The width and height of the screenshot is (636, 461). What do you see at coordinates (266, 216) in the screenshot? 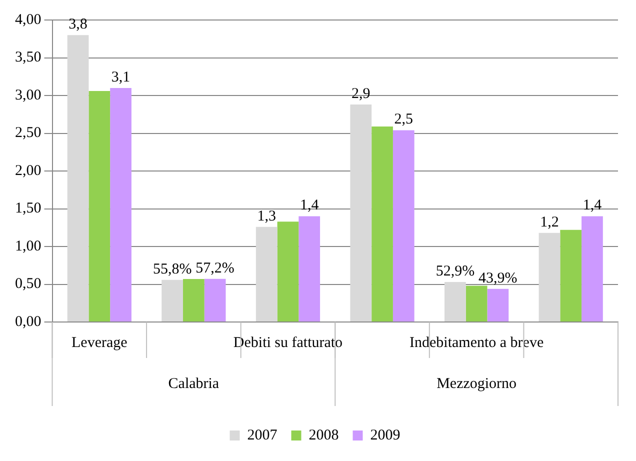
I see `data-label: 1,3` at bounding box center [266, 216].